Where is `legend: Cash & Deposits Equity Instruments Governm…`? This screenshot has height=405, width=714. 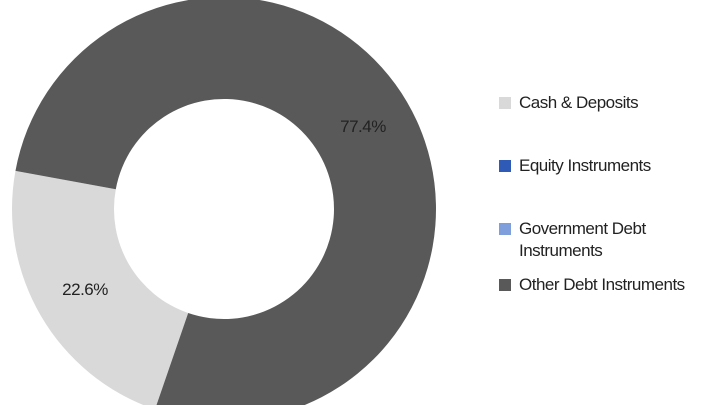
legend: Cash & Deposits Equity Instruments Governm… is located at coordinates (604, 194).